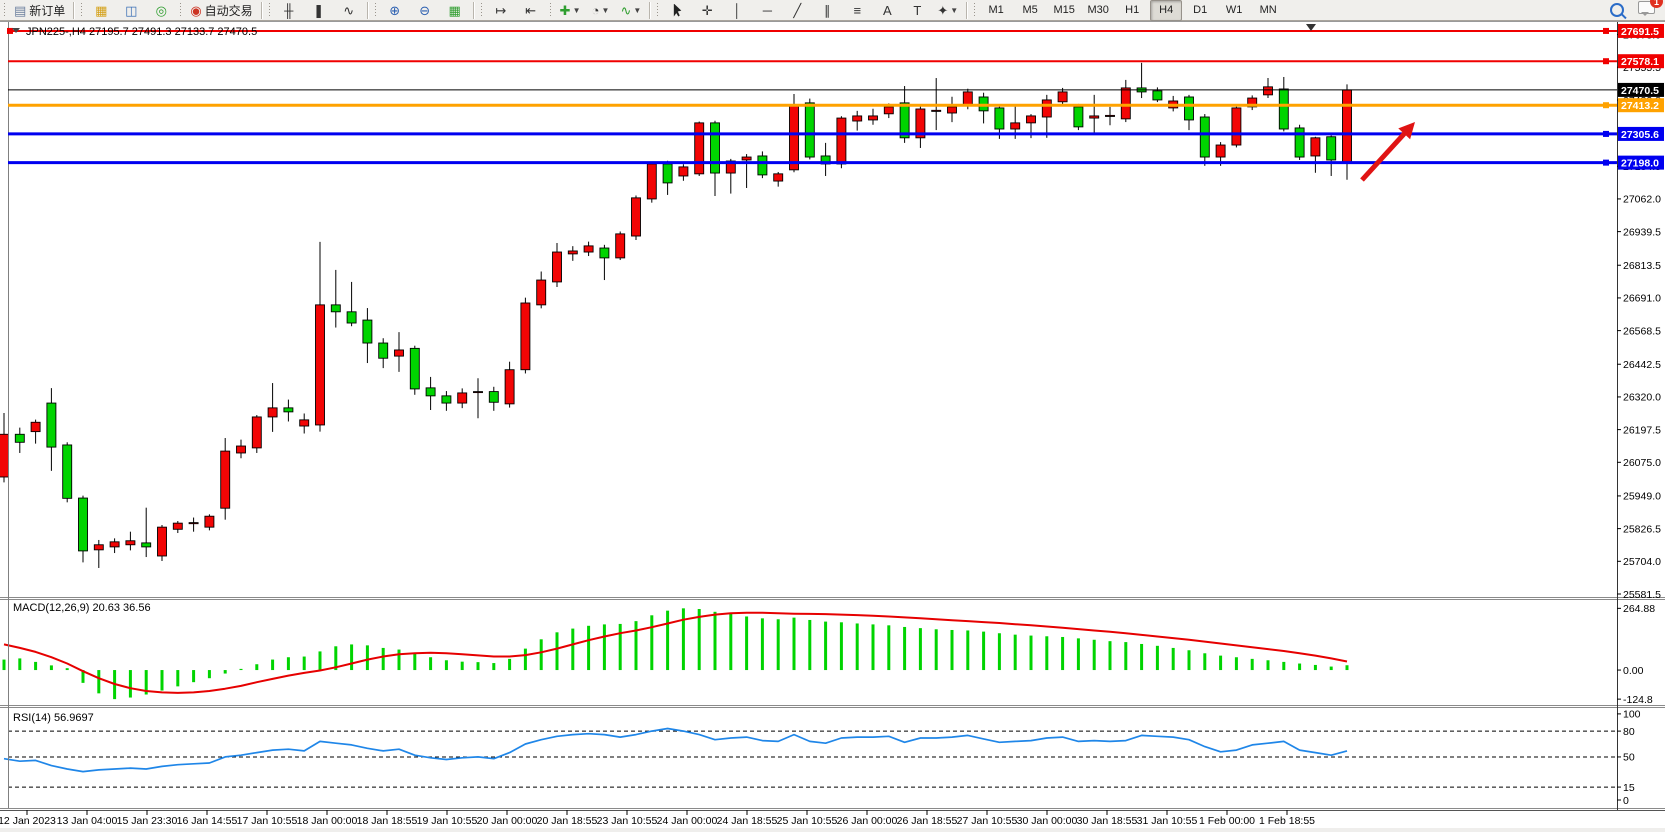 This screenshot has height=832, width=1665. I want to click on time-tick-label: 18 Jan 18:55, so click(387, 821).